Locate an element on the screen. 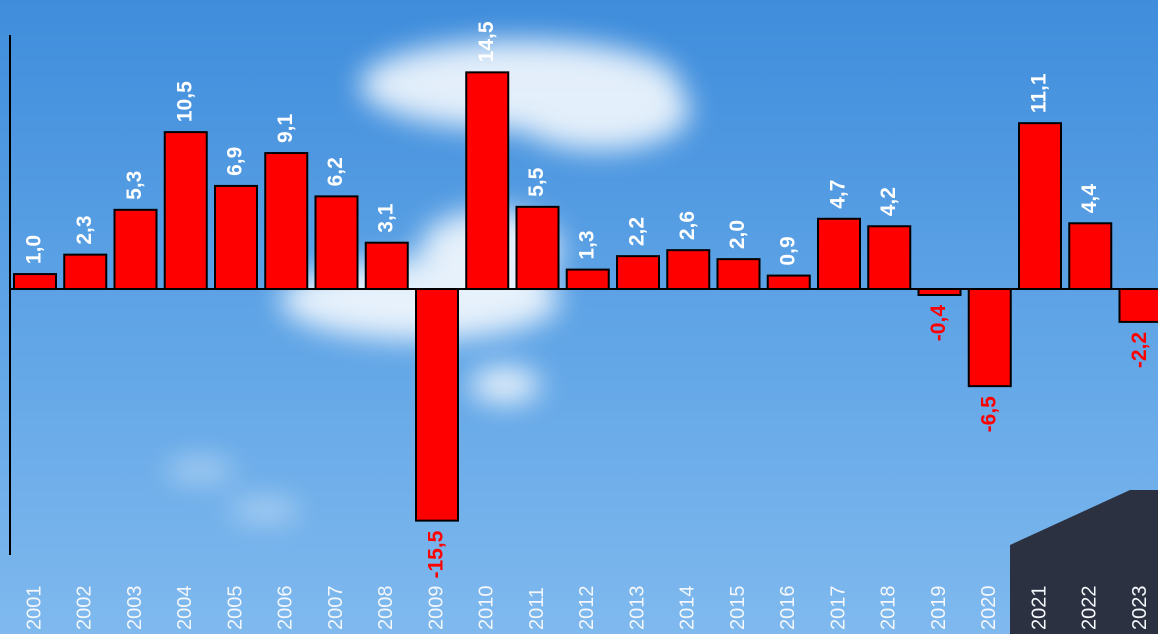 Image resolution: width=1158 pixels, height=634 pixels. x-tick-label: 2023 is located at coordinates (1140, 608).